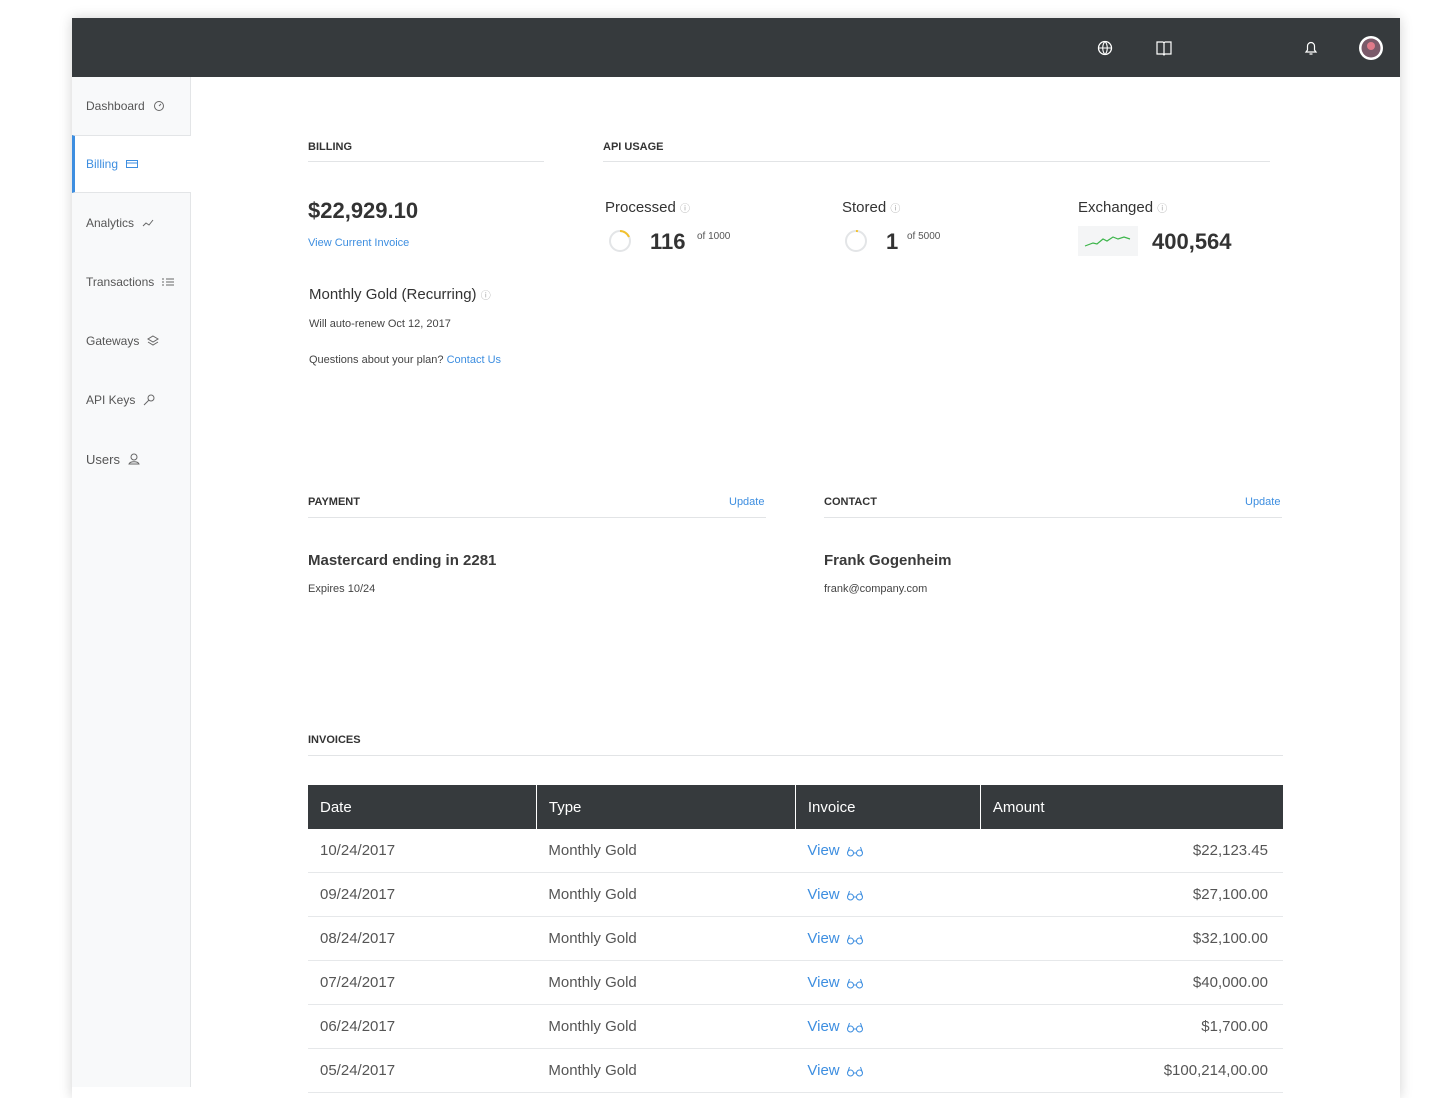 The width and height of the screenshot is (1440, 1098). I want to click on section-title: PAYMENT, so click(334, 502).